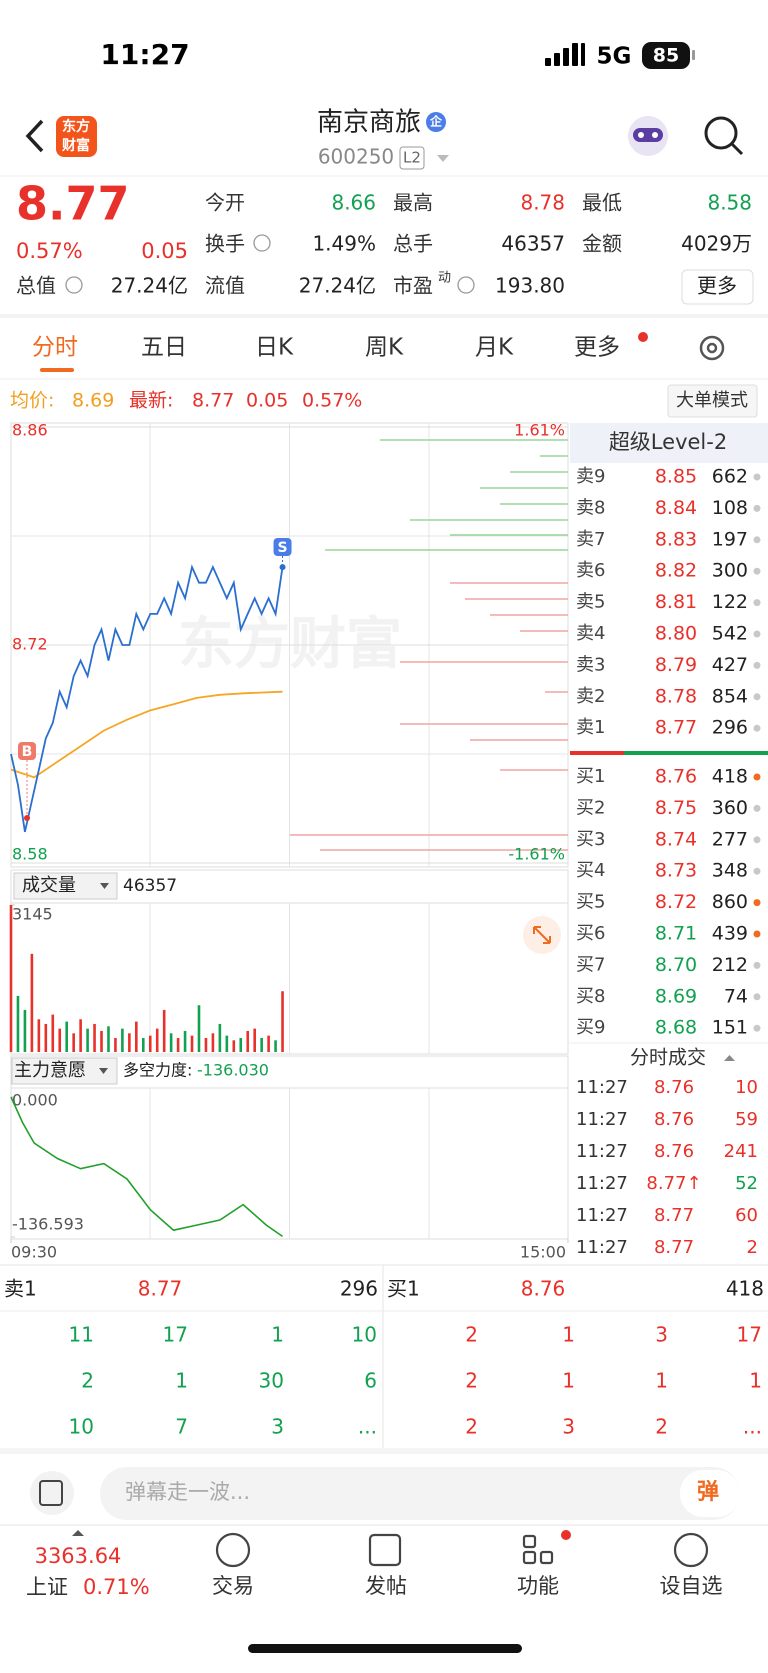 The height and width of the screenshot is (1673, 768). Describe the element at coordinates (34, 136) in the screenshot. I see `back-button` at that location.